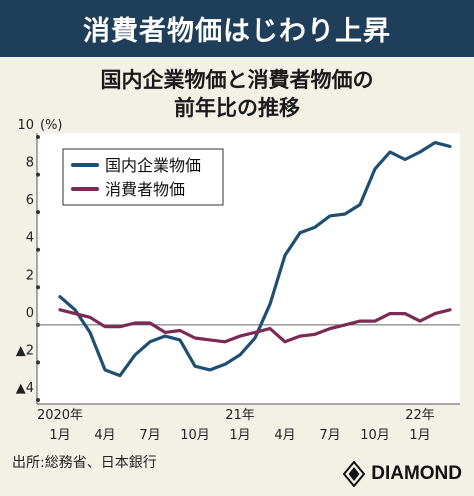 The height and width of the screenshot is (496, 474). Describe the element at coordinates (60, 415) in the screenshot. I see `x-year-label-0: 2020年` at that location.